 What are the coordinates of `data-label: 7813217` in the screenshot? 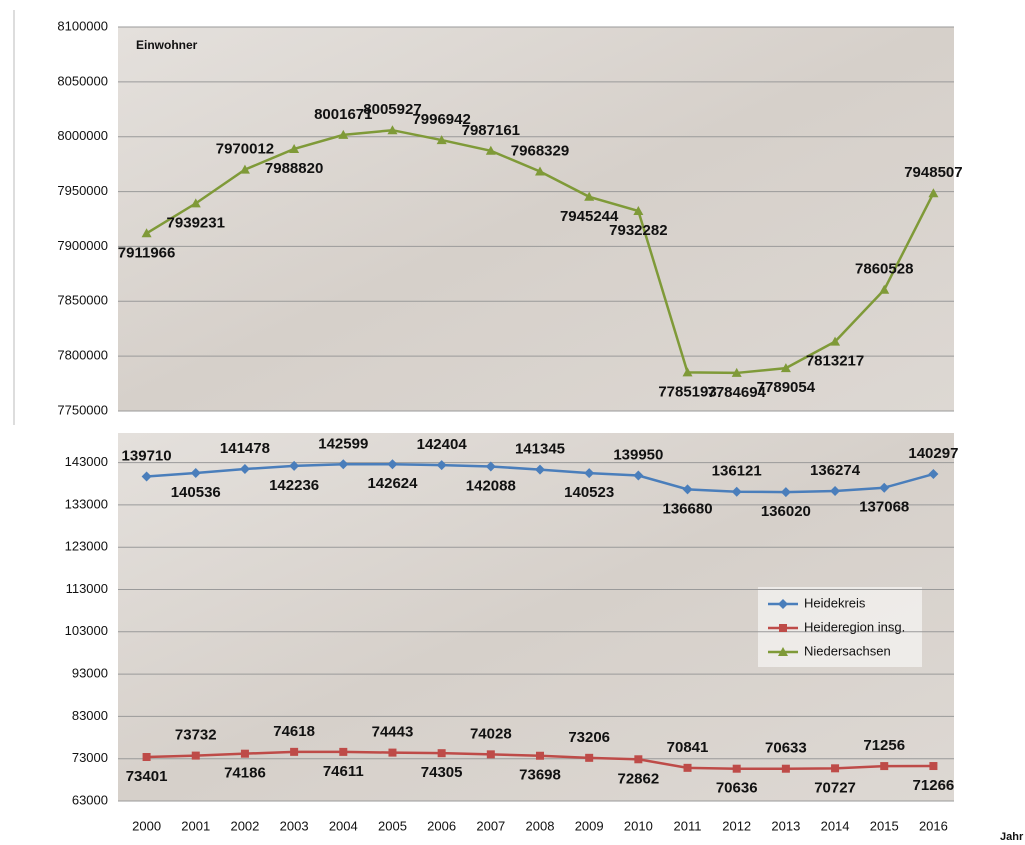 It's located at (835, 361).